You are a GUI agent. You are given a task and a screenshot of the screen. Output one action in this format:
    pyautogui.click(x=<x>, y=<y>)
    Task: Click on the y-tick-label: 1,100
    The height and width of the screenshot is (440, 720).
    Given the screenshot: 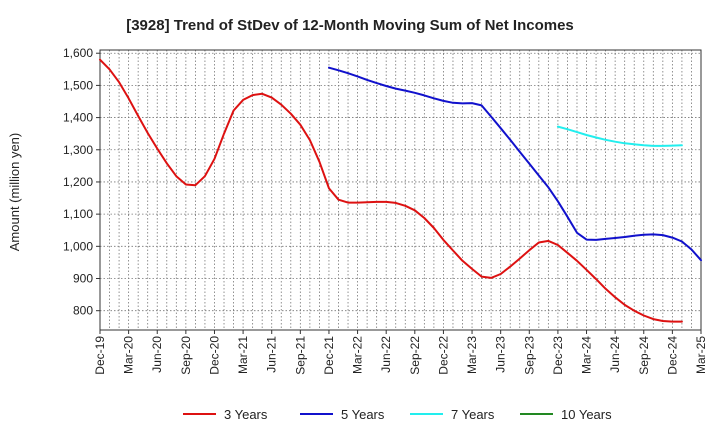 What is the action you would take?
    pyautogui.click(x=78, y=214)
    